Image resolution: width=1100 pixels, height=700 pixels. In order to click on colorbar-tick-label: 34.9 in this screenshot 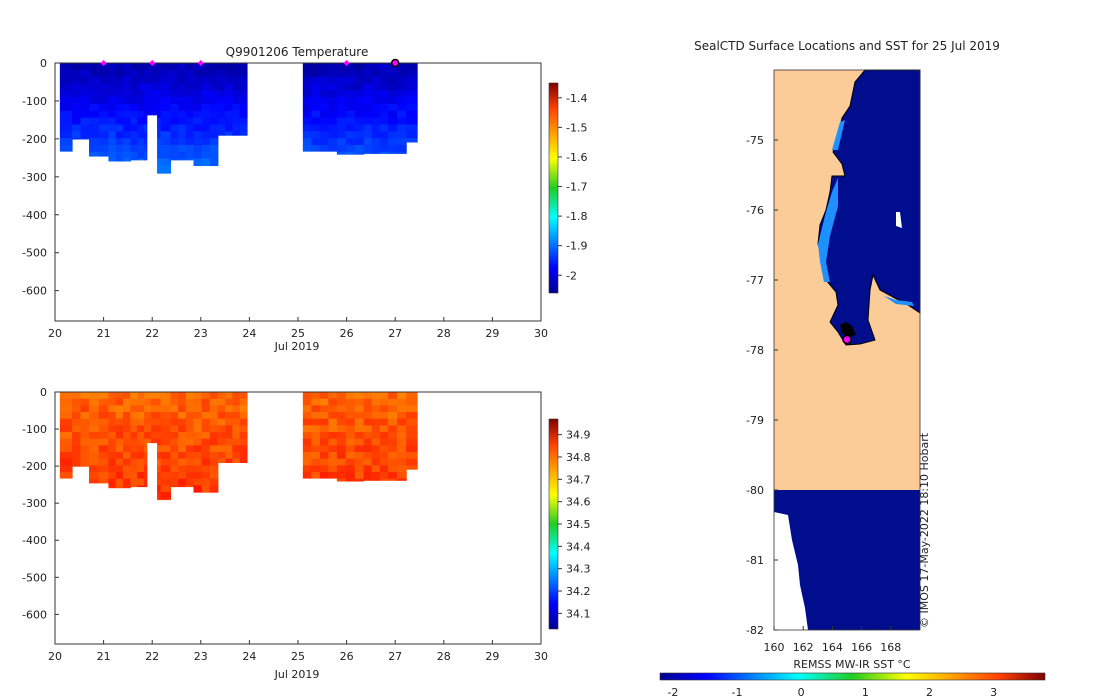, I will do `click(578, 435)`.